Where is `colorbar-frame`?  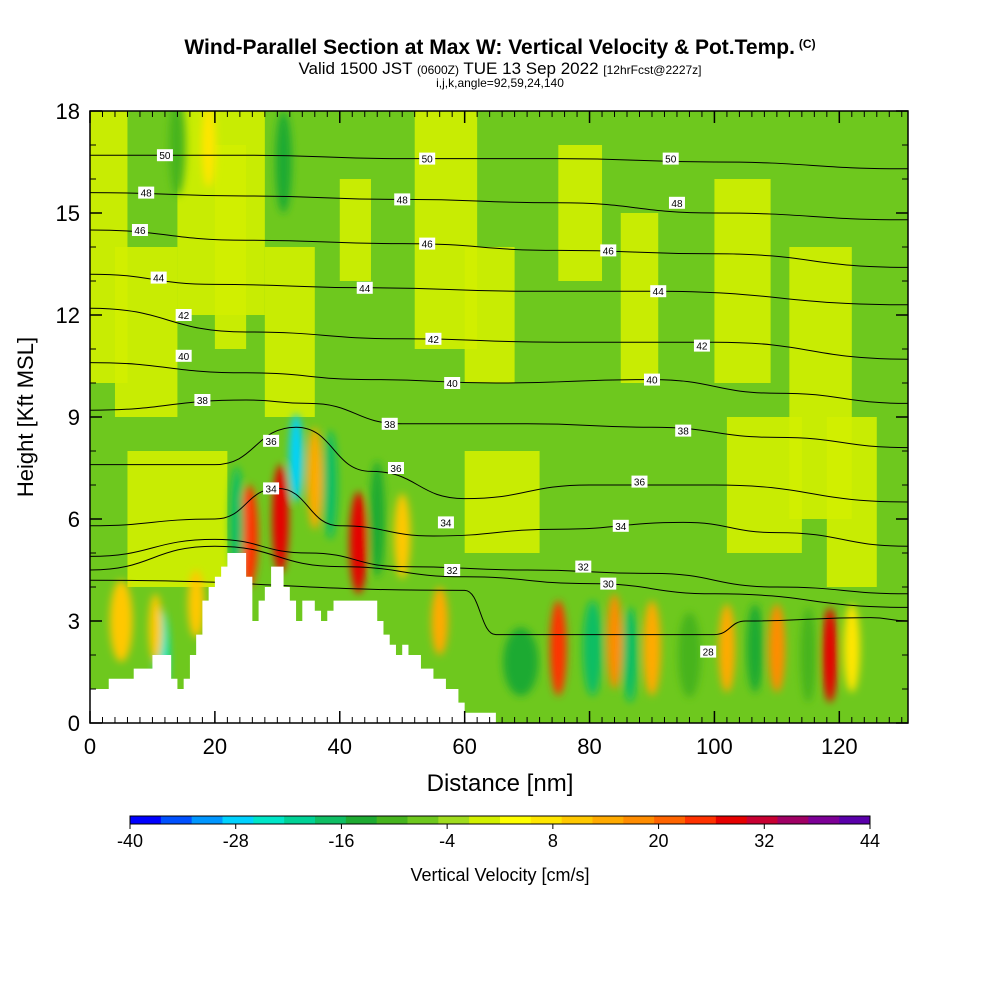 colorbar-frame is located at coordinates (500, 820).